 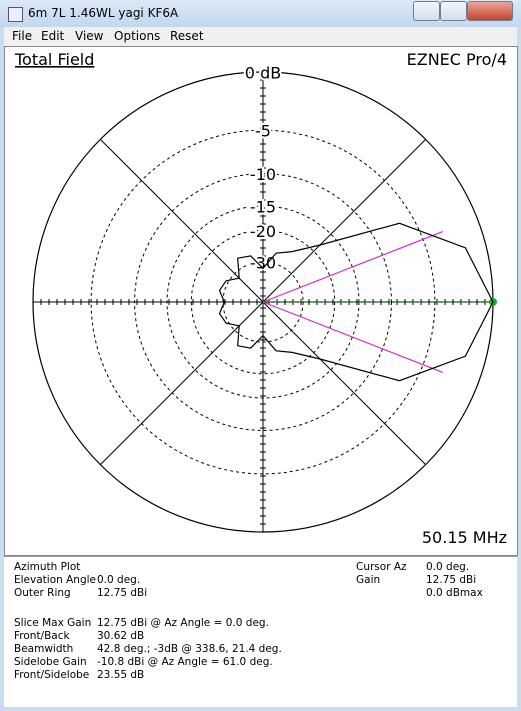 What do you see at coordinates (52, 675) in the screenshot?
I see `info-label: Front/Sidelobe` at bounding box center [52, 675].